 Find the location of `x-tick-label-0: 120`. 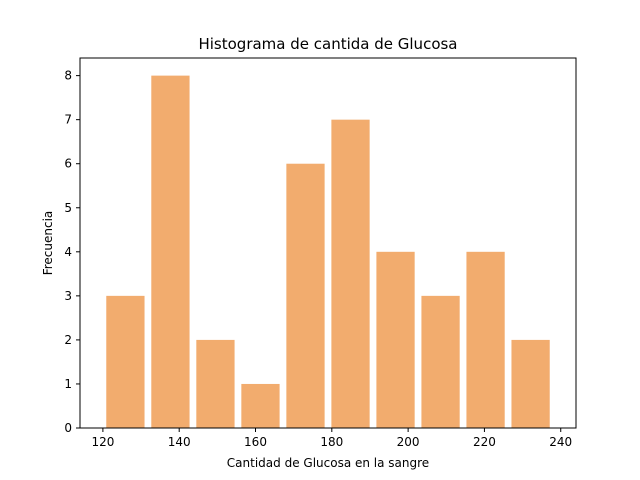

x-tick-label-0: 120 is located at coordinates (102, 442).